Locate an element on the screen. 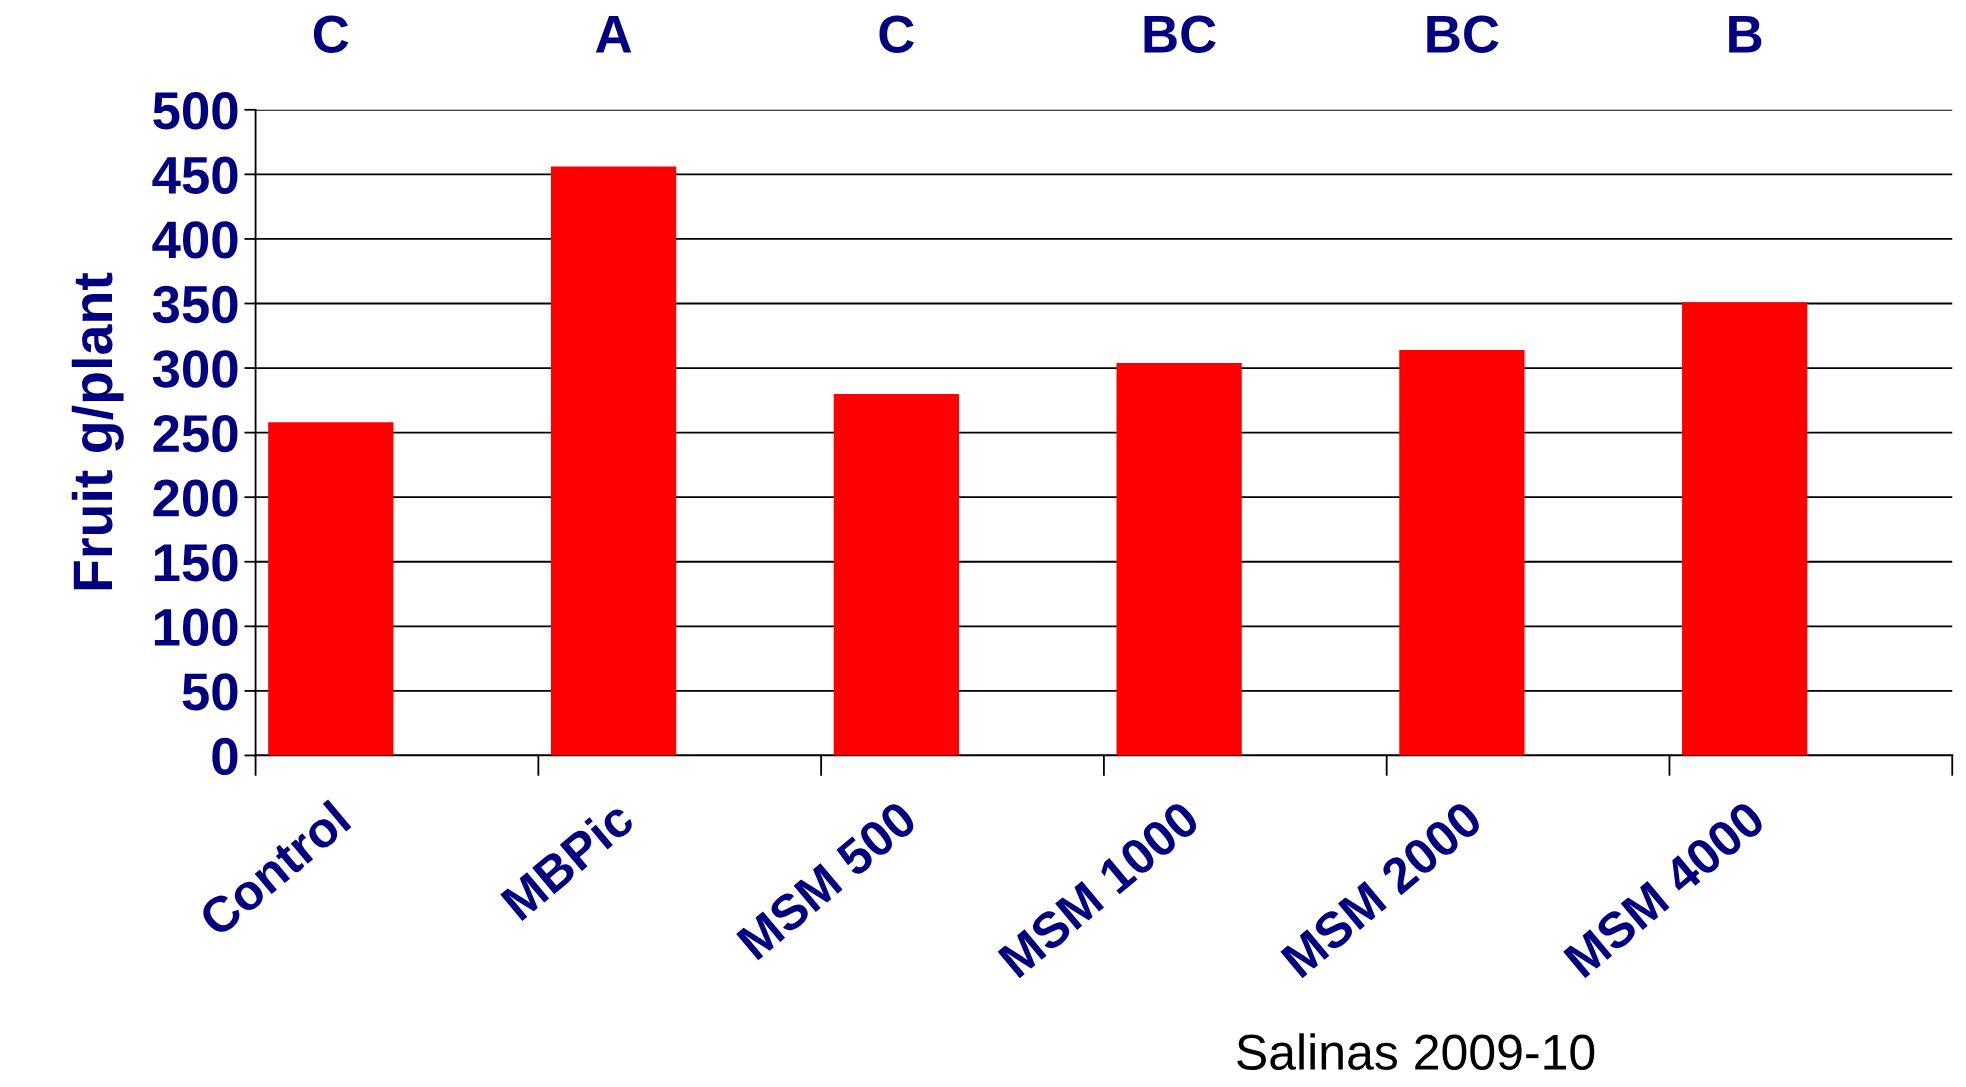 The width and height of the screenshot is (1966, 1087). text: Salinas 2009-10 is located at coordinates (1416, 1051).